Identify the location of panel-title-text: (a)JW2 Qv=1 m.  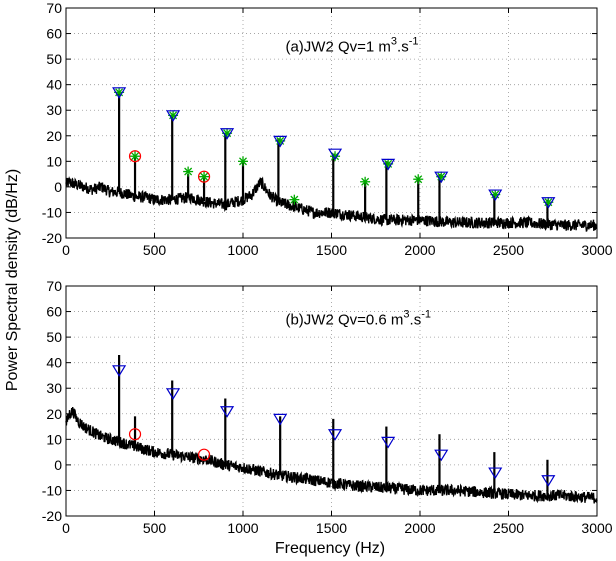
(337, 46).